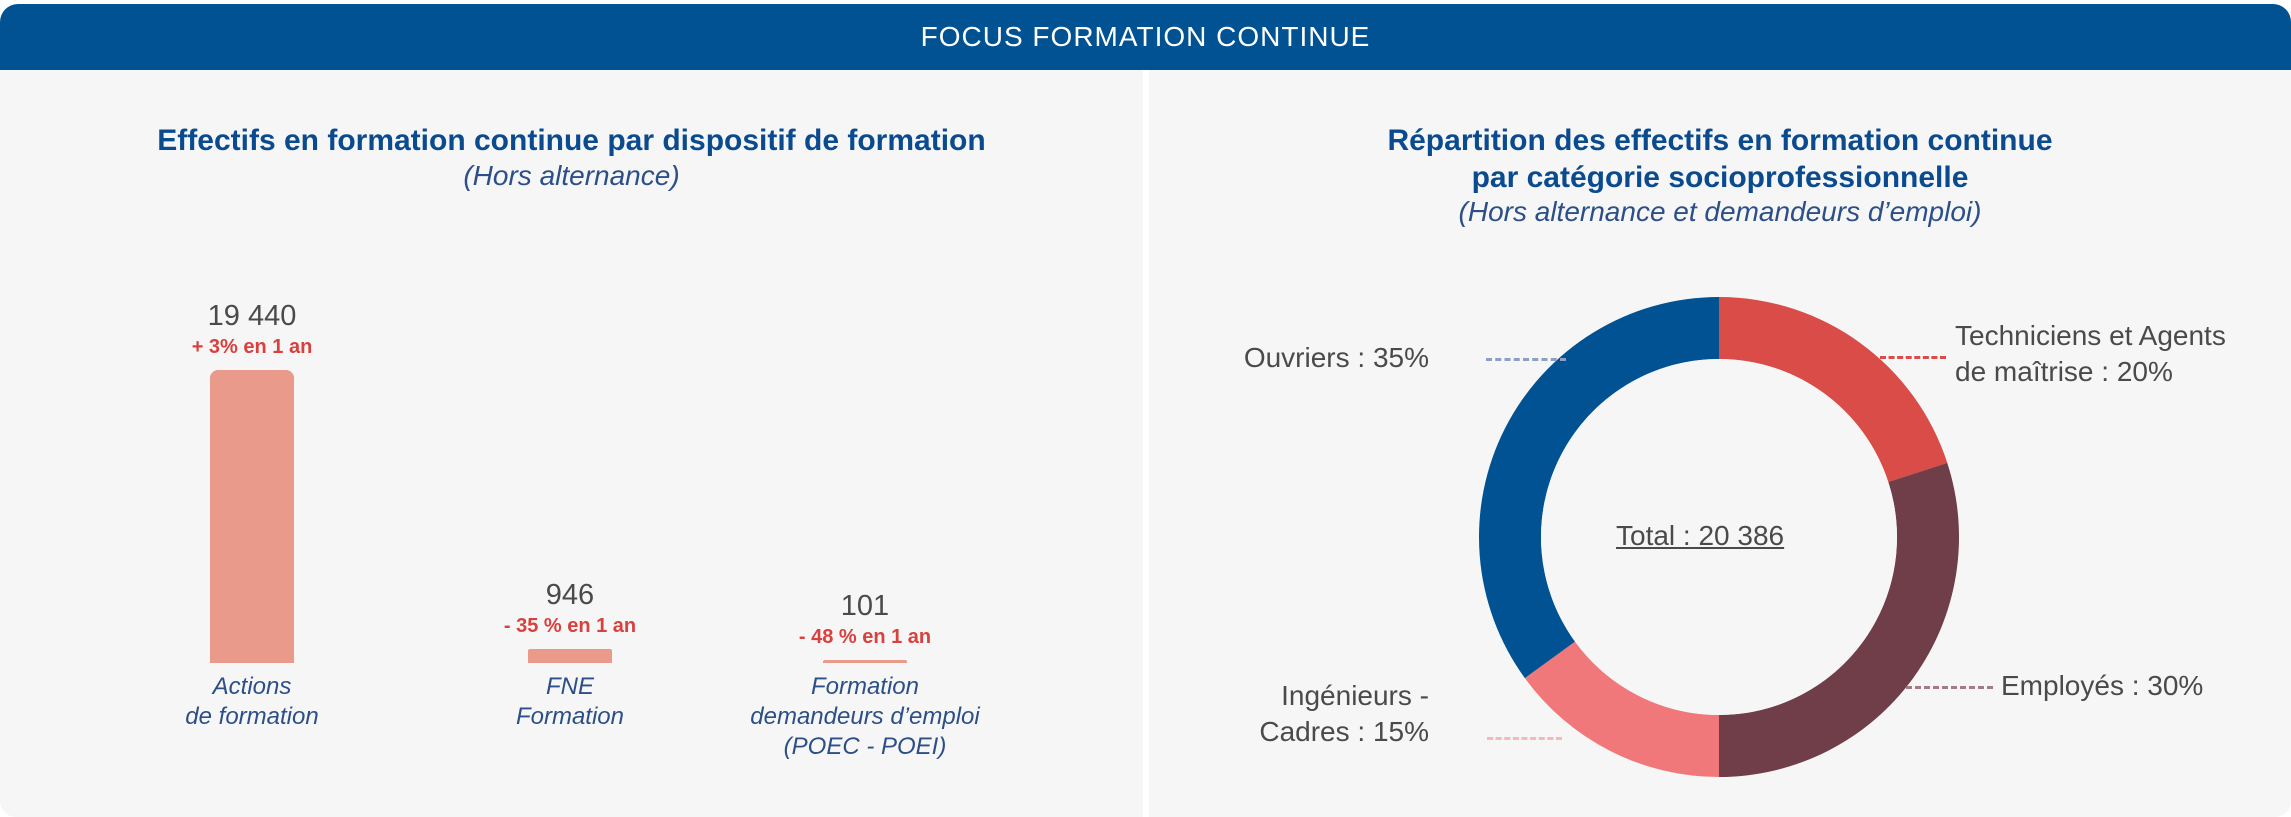 This screenshot has height=817, width=2291. I want to click on donut-total-label: Total : 20 386, so click(1700, 535).